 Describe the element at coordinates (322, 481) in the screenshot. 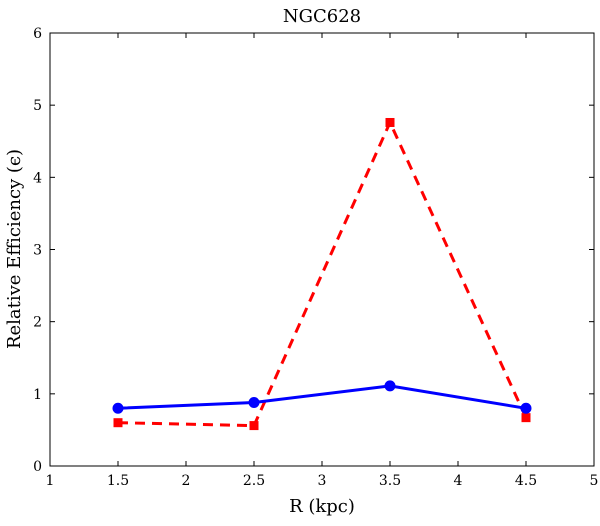

I see `x-tick-label: 3` at that location.